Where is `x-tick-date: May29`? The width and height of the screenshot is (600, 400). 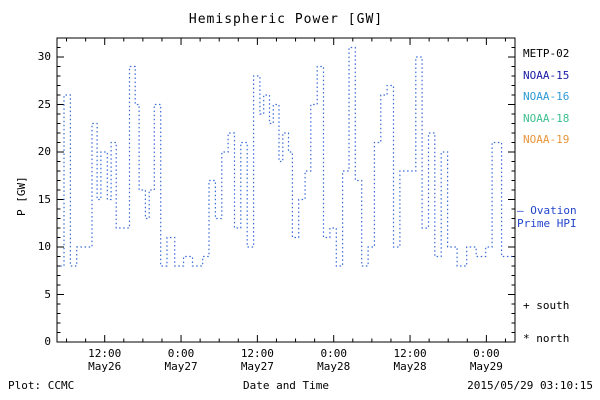
x-tick-date: May29 is located at coordinates (486, 366).